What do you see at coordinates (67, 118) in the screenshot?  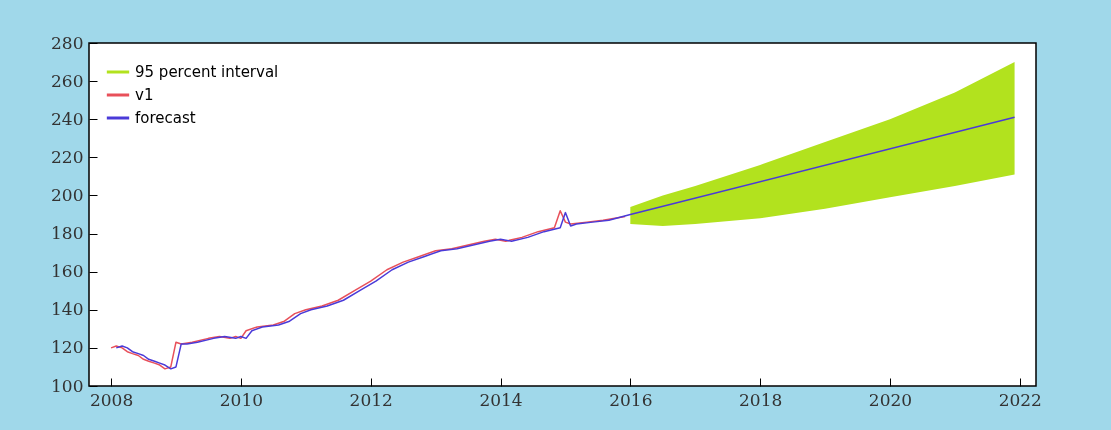 I see `y-tick-label: 240` at bounding box center [67, 118].